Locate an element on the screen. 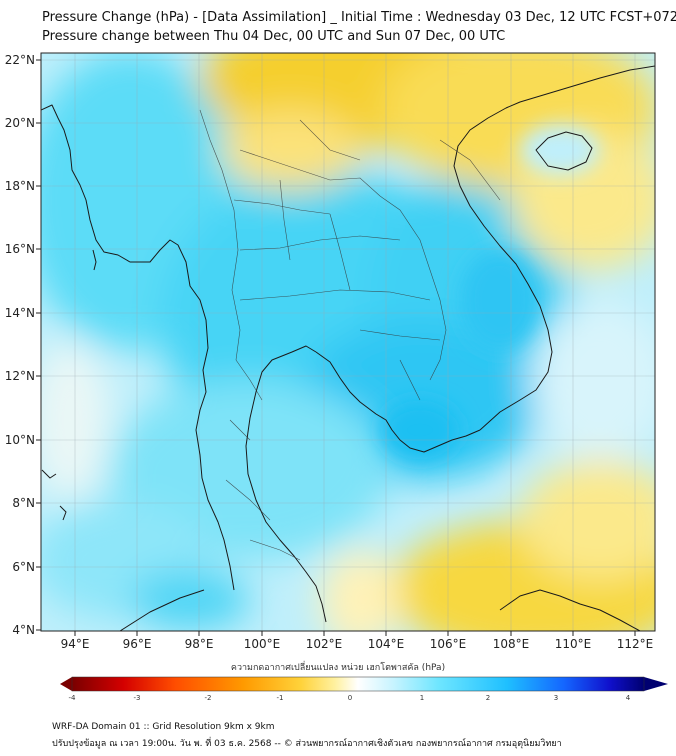  lat-label: 22°N is located at coordinates (20, 60).